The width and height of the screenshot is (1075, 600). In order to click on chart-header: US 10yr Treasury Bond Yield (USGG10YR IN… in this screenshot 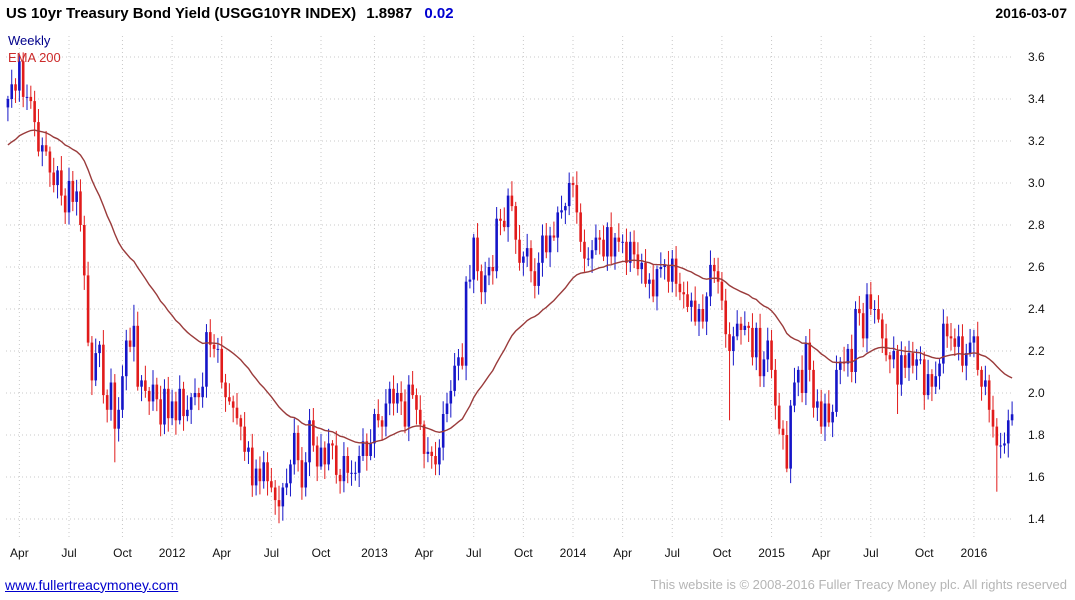, I will do `click(537, 14)`.